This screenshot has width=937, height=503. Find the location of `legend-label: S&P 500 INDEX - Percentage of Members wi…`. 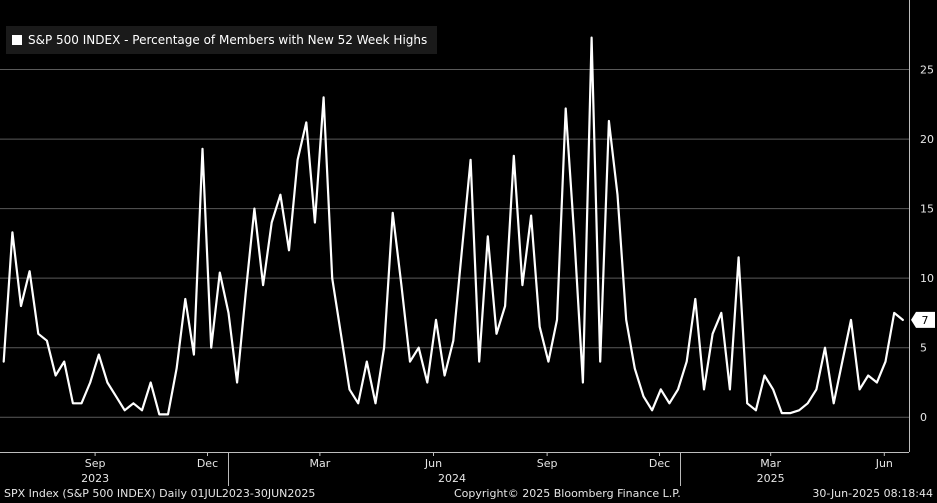

legend-label: S&P 500 INDEX - Percentage of Members wi… is located at coordinates (228, 40).